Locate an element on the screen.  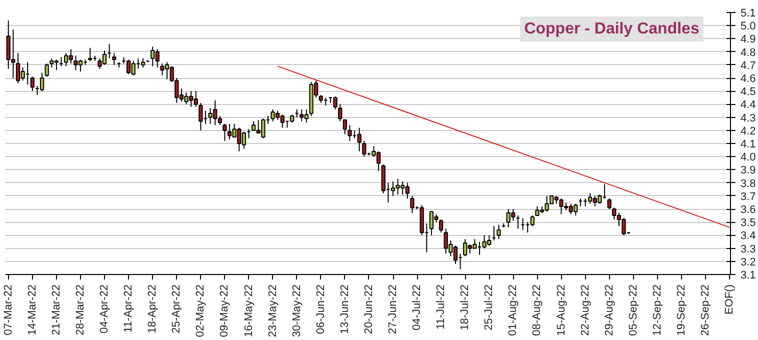
x-tick-label: 21-Mar-22 is located at coordinates (56, 310).